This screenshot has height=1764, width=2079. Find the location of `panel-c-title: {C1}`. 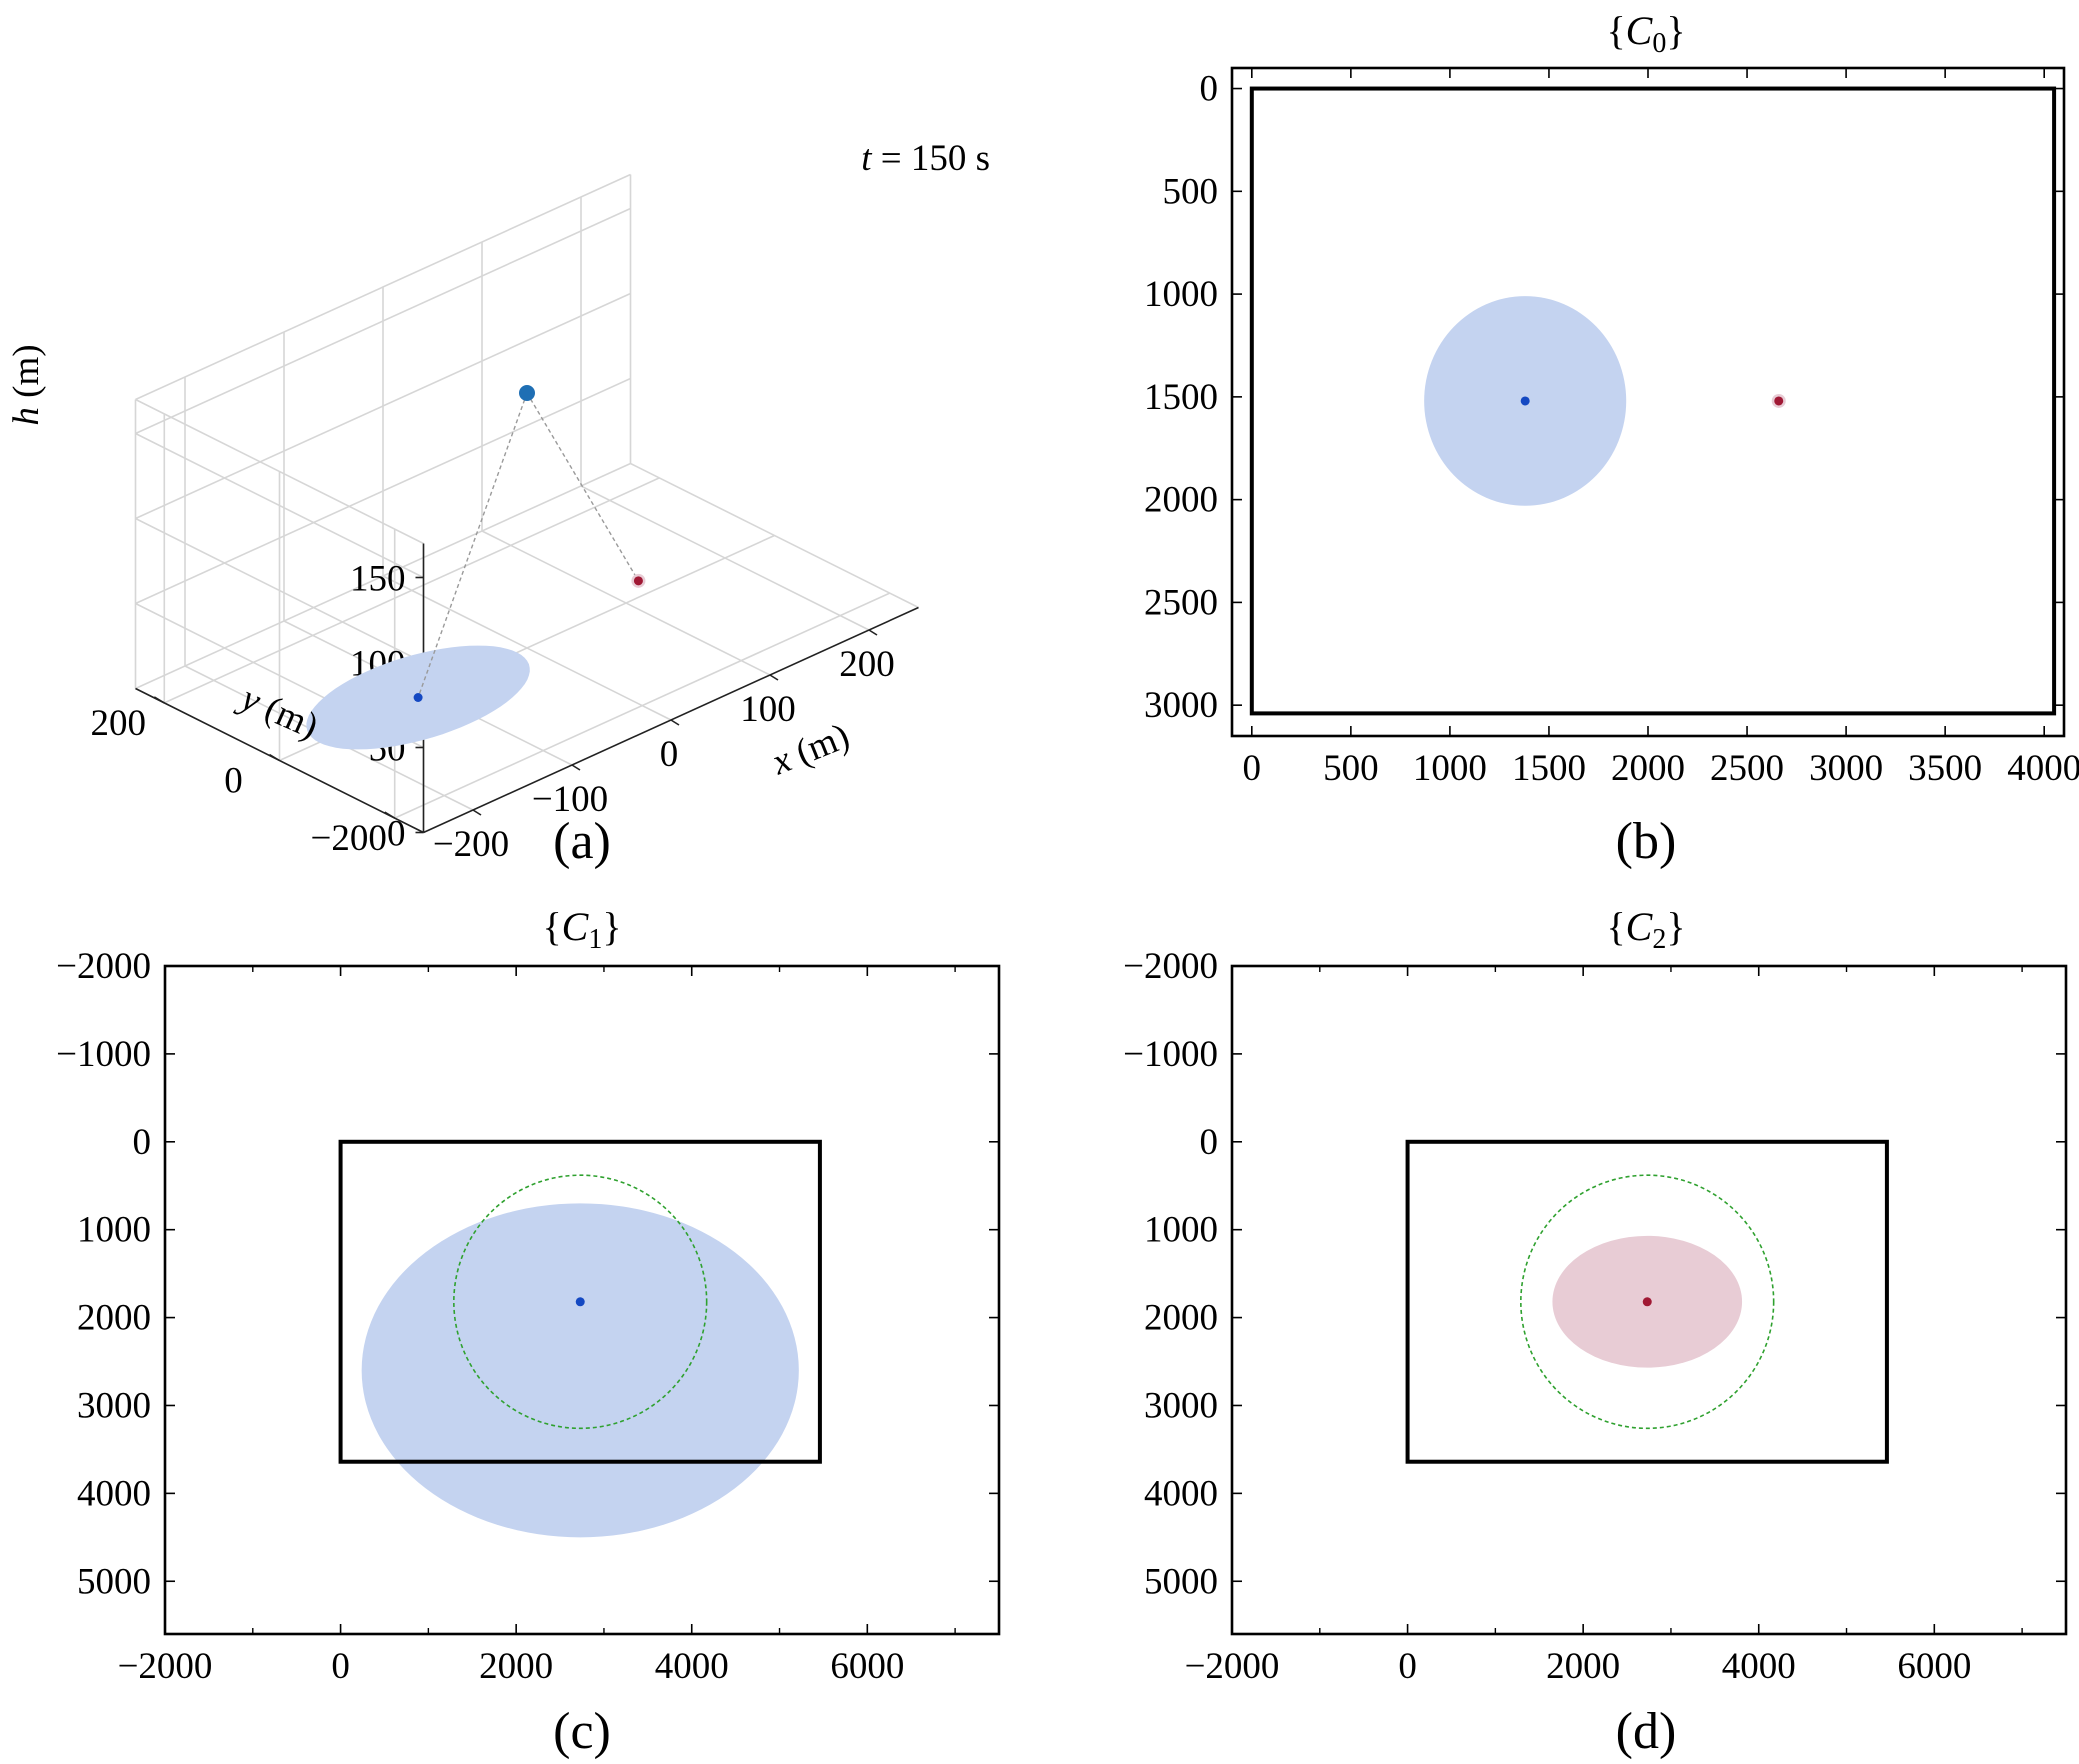

panel-c-title: {C1} is located at coordinates (581, 929).